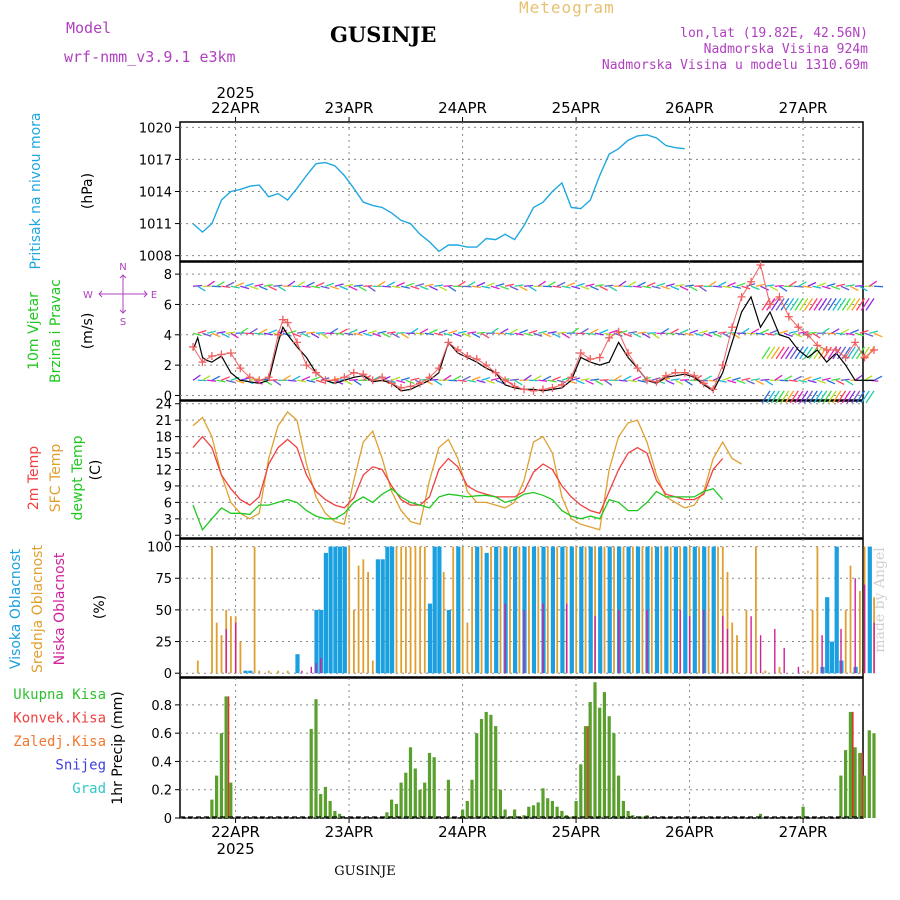  I want to click on compass-icon, so click(123, 294).